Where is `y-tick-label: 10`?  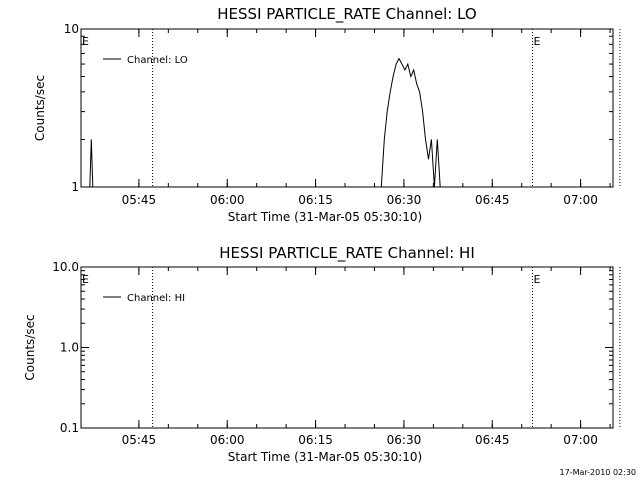 y-tick-label: 10 is located at coordinates (71, 29).